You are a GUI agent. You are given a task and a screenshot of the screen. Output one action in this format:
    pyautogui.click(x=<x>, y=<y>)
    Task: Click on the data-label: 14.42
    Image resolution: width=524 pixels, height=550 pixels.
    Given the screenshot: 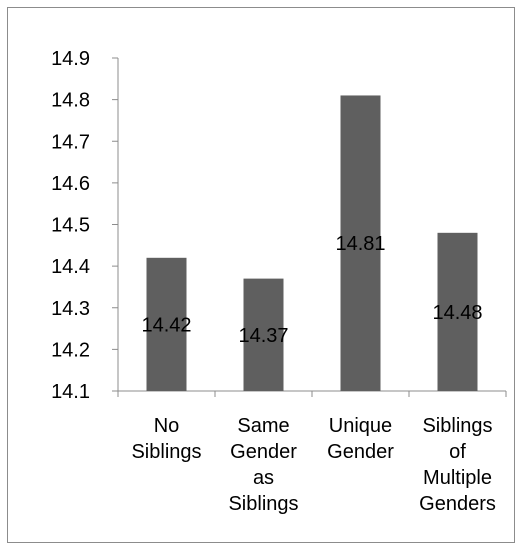 What is the action you would take?
    pyautogui.click(x=166, y=325)
    